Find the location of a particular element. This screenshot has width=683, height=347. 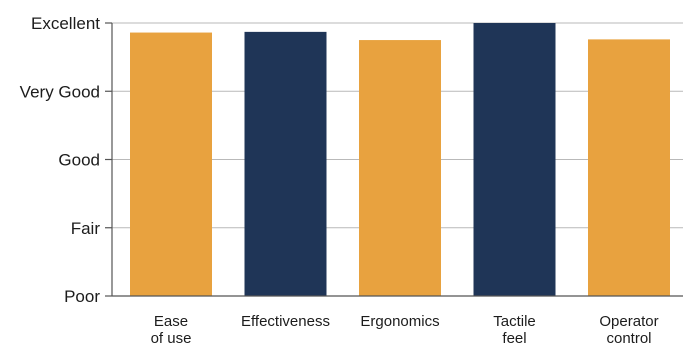

category-label: Effectiveness is located at coordinates (285, 321).